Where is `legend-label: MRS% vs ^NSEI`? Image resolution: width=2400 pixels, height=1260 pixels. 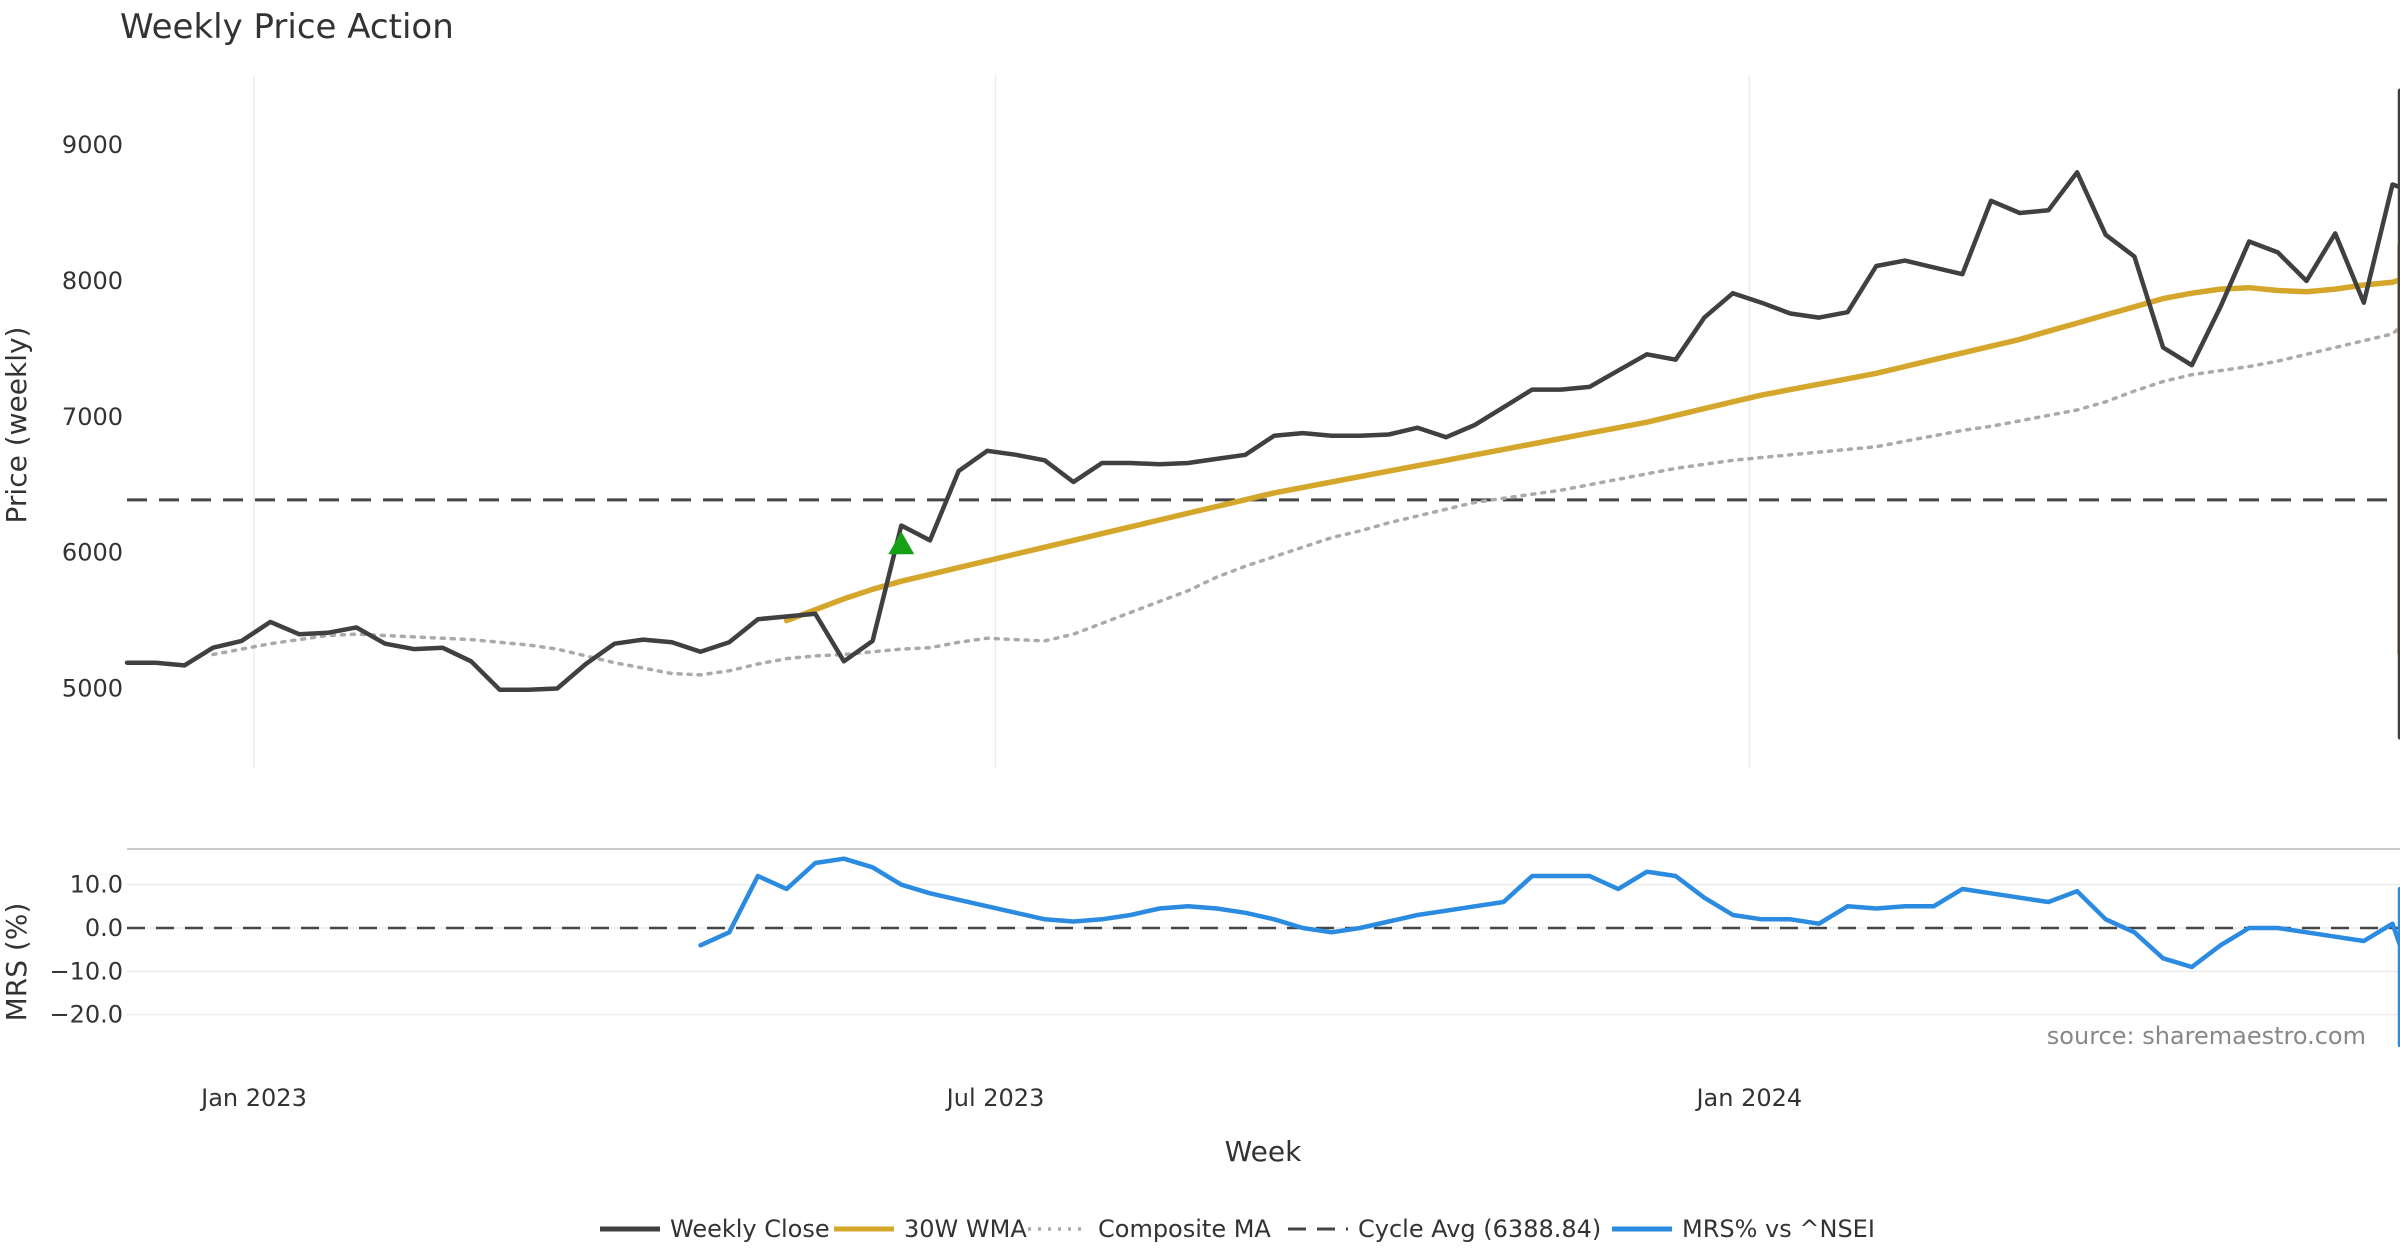 legend-label: MRS% vs ^NSEI is located at coordinates (1778, 1229).